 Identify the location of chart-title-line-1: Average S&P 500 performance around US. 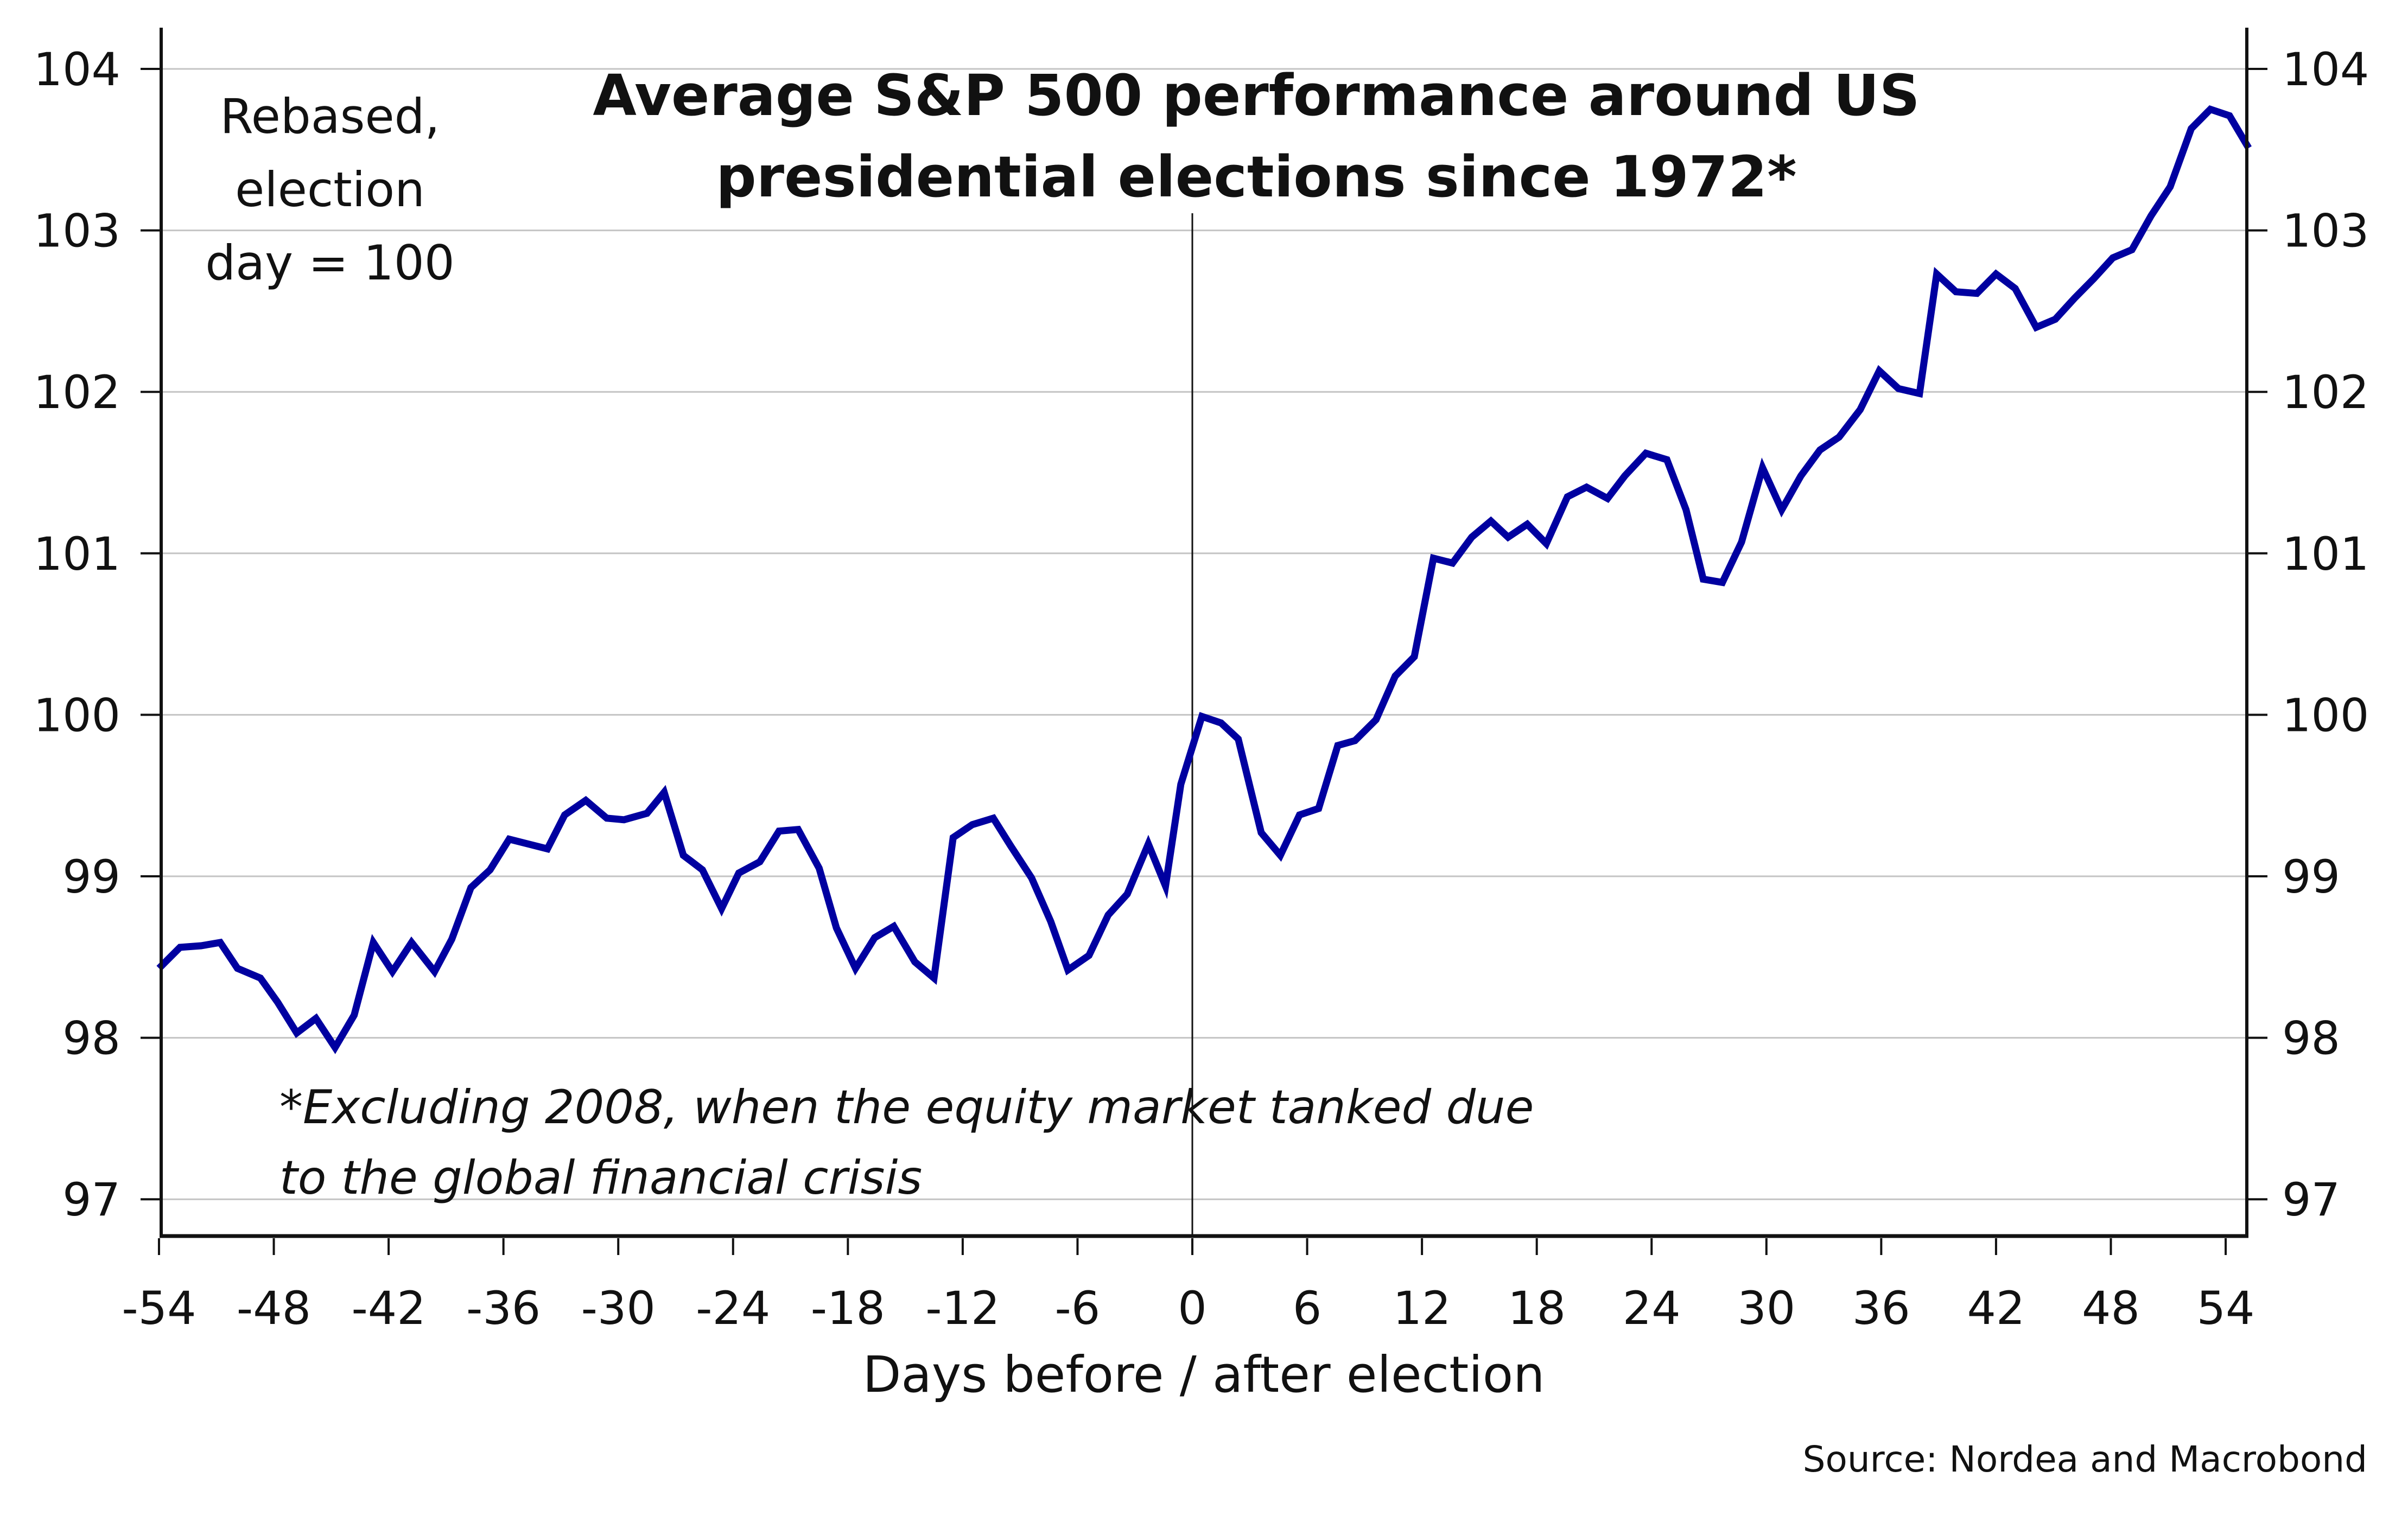
(1256, 95).